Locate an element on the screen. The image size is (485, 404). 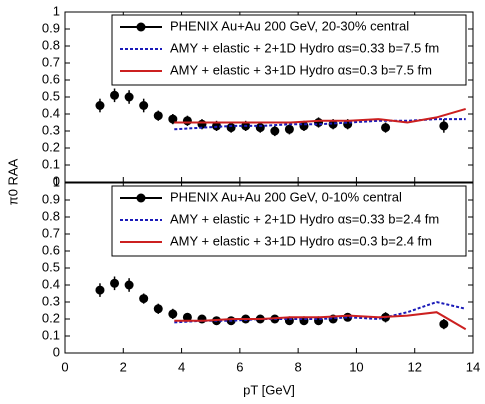
x-tick-label: 12 is located at coordinates (414, 366).